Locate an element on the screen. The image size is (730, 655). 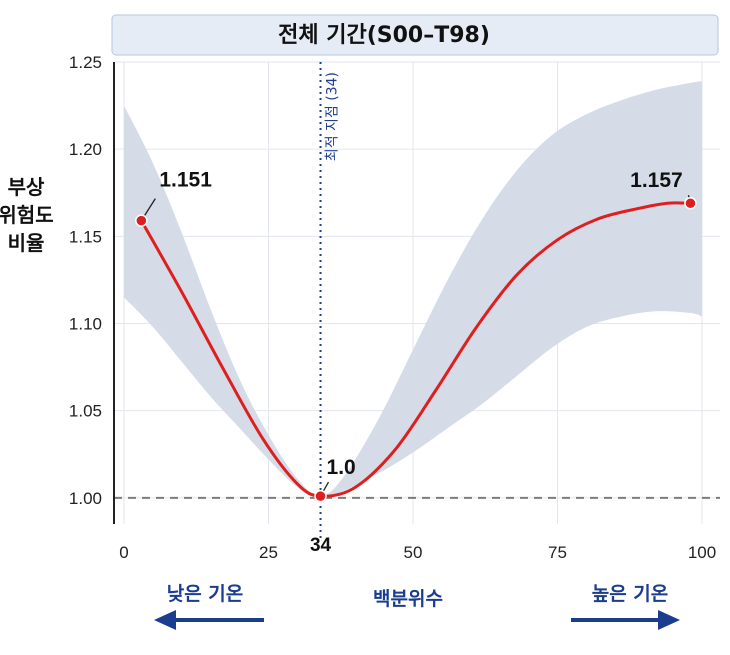
optimum-tick-label: 34 is located at coordinates (321, 545).